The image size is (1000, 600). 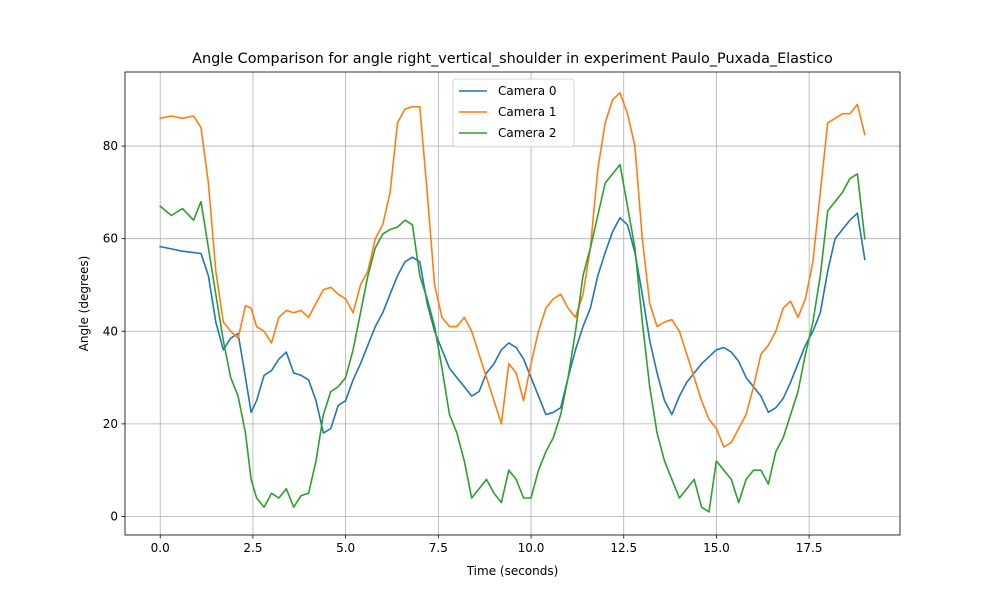 I want to click on x-axis-label: Time (seconds), so click(x=512, y=571).